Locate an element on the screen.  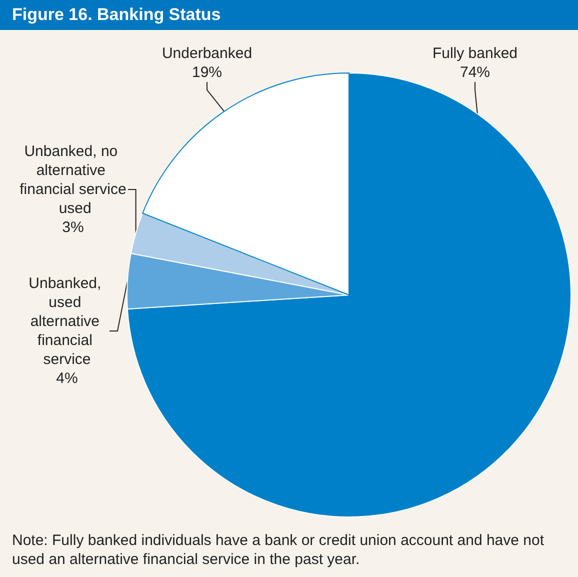
slice-label: Fully banked is located at coordinates (475, 53).